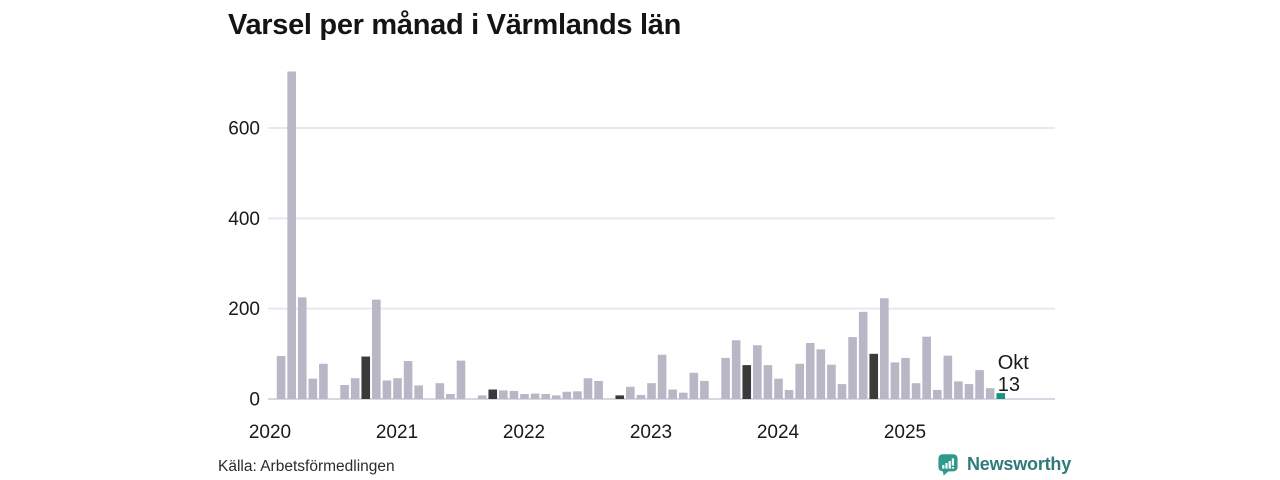 Image resolution: width=1280 pixels, height=480 pixels. I want to click on brand-name: Newsworthy, so click(1019, 463).